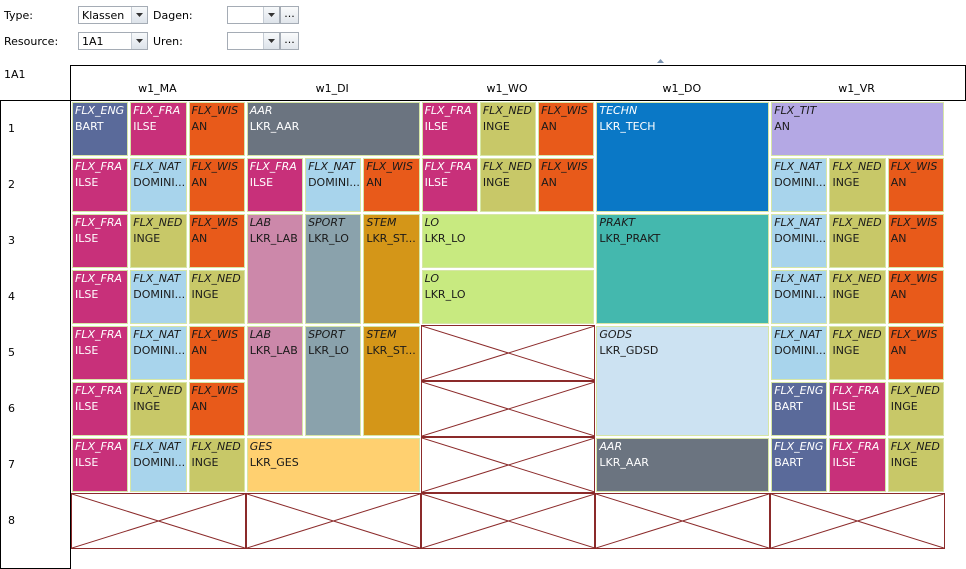  What do you see at coordinates (253, 41) in the screenshot?
I see `uren-select` at bounding box center [253, 41].